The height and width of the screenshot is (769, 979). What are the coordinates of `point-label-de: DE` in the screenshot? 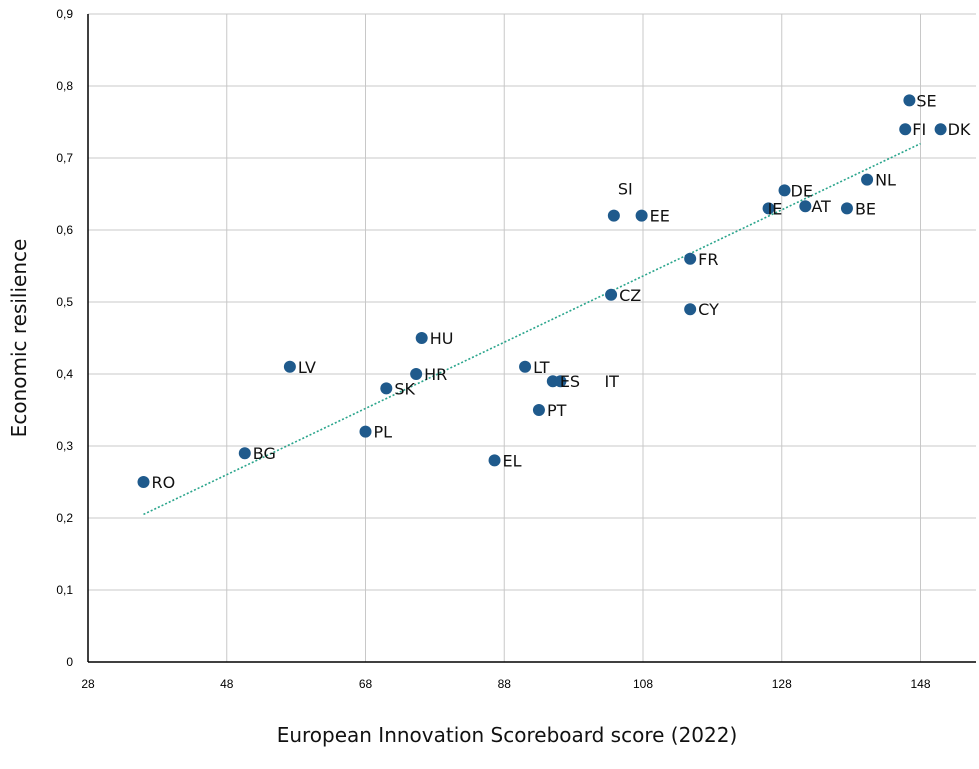 It's located at (802, 190).